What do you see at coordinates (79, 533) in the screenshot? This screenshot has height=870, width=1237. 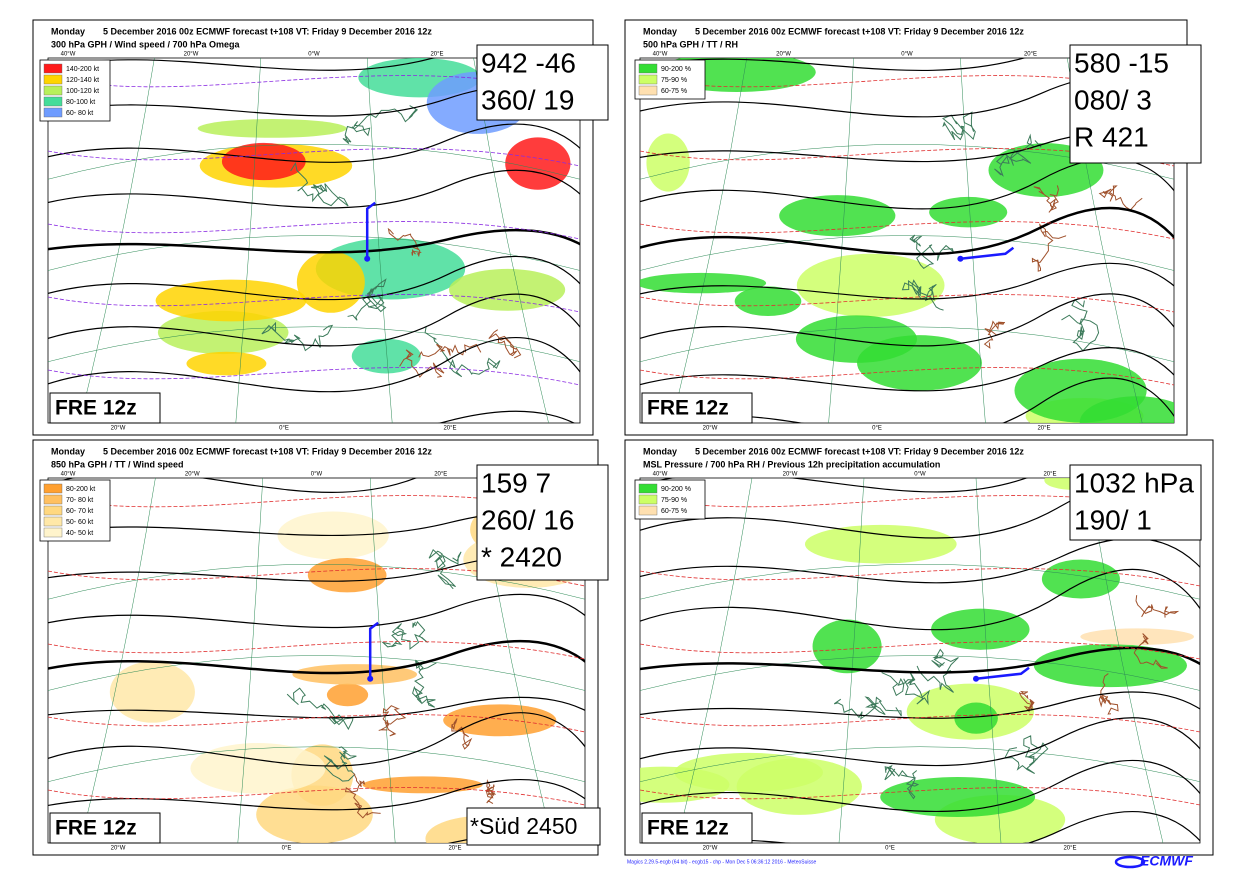 I see `legend-label: 40- 50 kt` at bounding box center [79, 533].